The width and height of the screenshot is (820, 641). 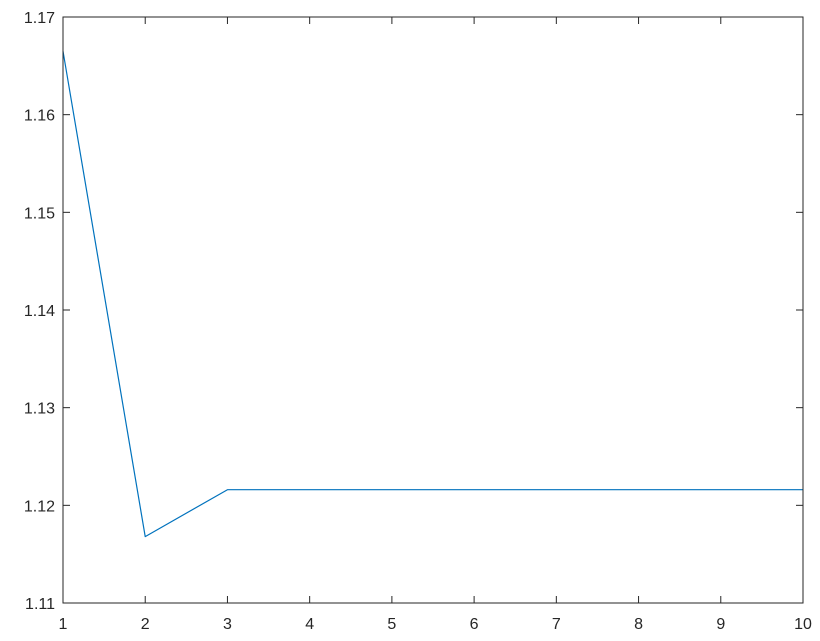 What do you see at coordinates (39, 18) in the screenshot?
I see `y-tick-label: 1.17` at bounding box center [39, 18].